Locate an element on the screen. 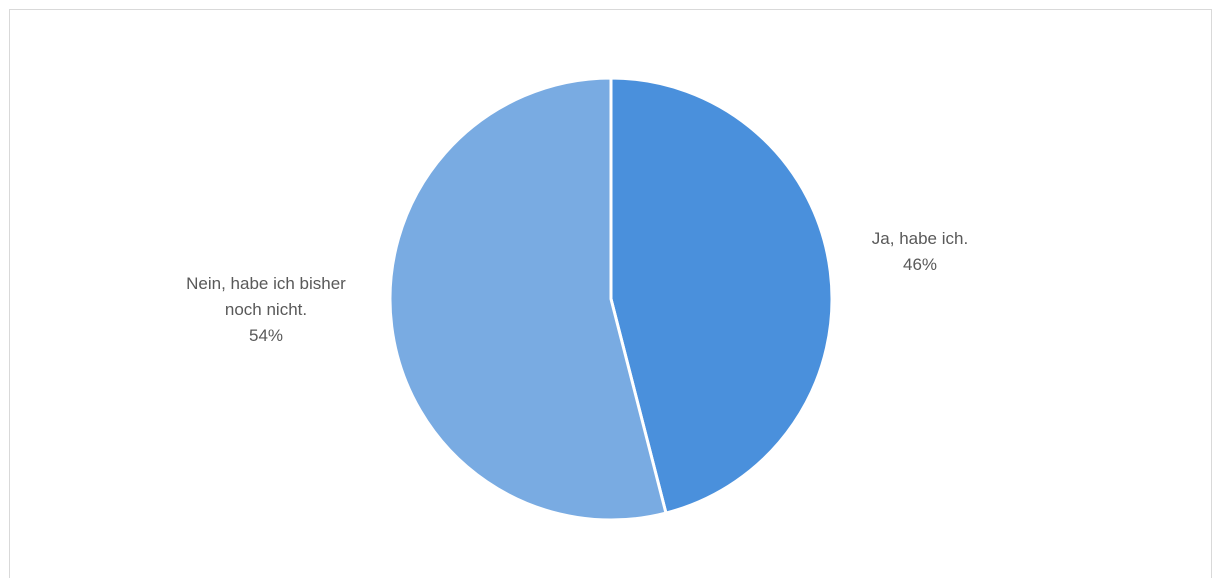 The width and height of the screenshot is (1213, 578). slice-label-1: Nein, habe ich bisher noch nicht. 54% is located at coordinates (266, 309).